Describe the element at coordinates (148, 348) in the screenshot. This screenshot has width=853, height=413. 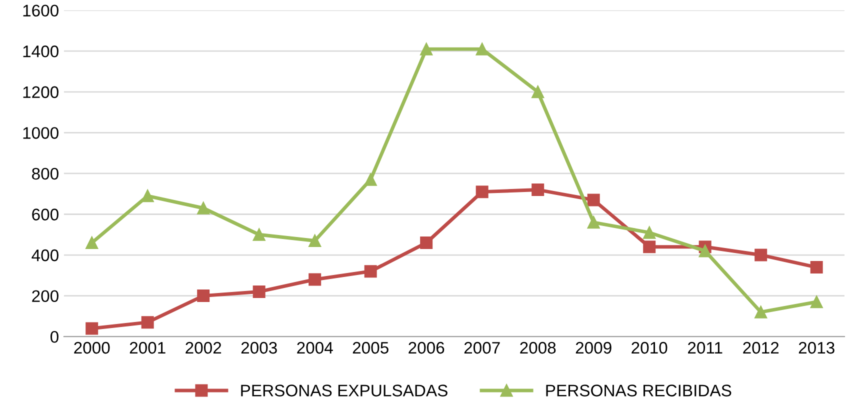
I see `x-tick-label: 2001` at that location.